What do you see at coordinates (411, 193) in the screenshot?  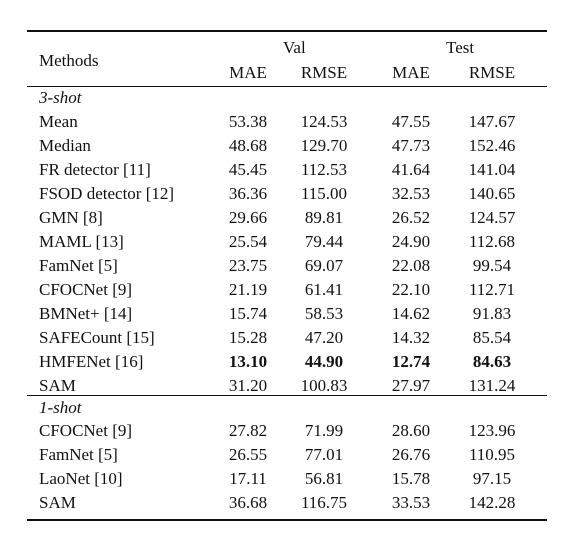 I see `test-mae-cell: 32.53` at bounding box center [411, 193].